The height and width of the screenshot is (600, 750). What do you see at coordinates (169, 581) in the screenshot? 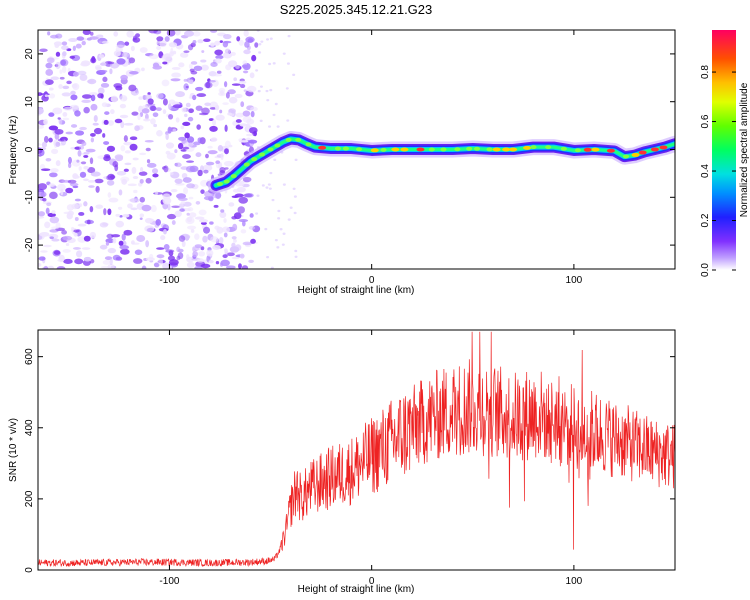
I see `snr-x-tick-label: -100` at bounding box center [169, 581].